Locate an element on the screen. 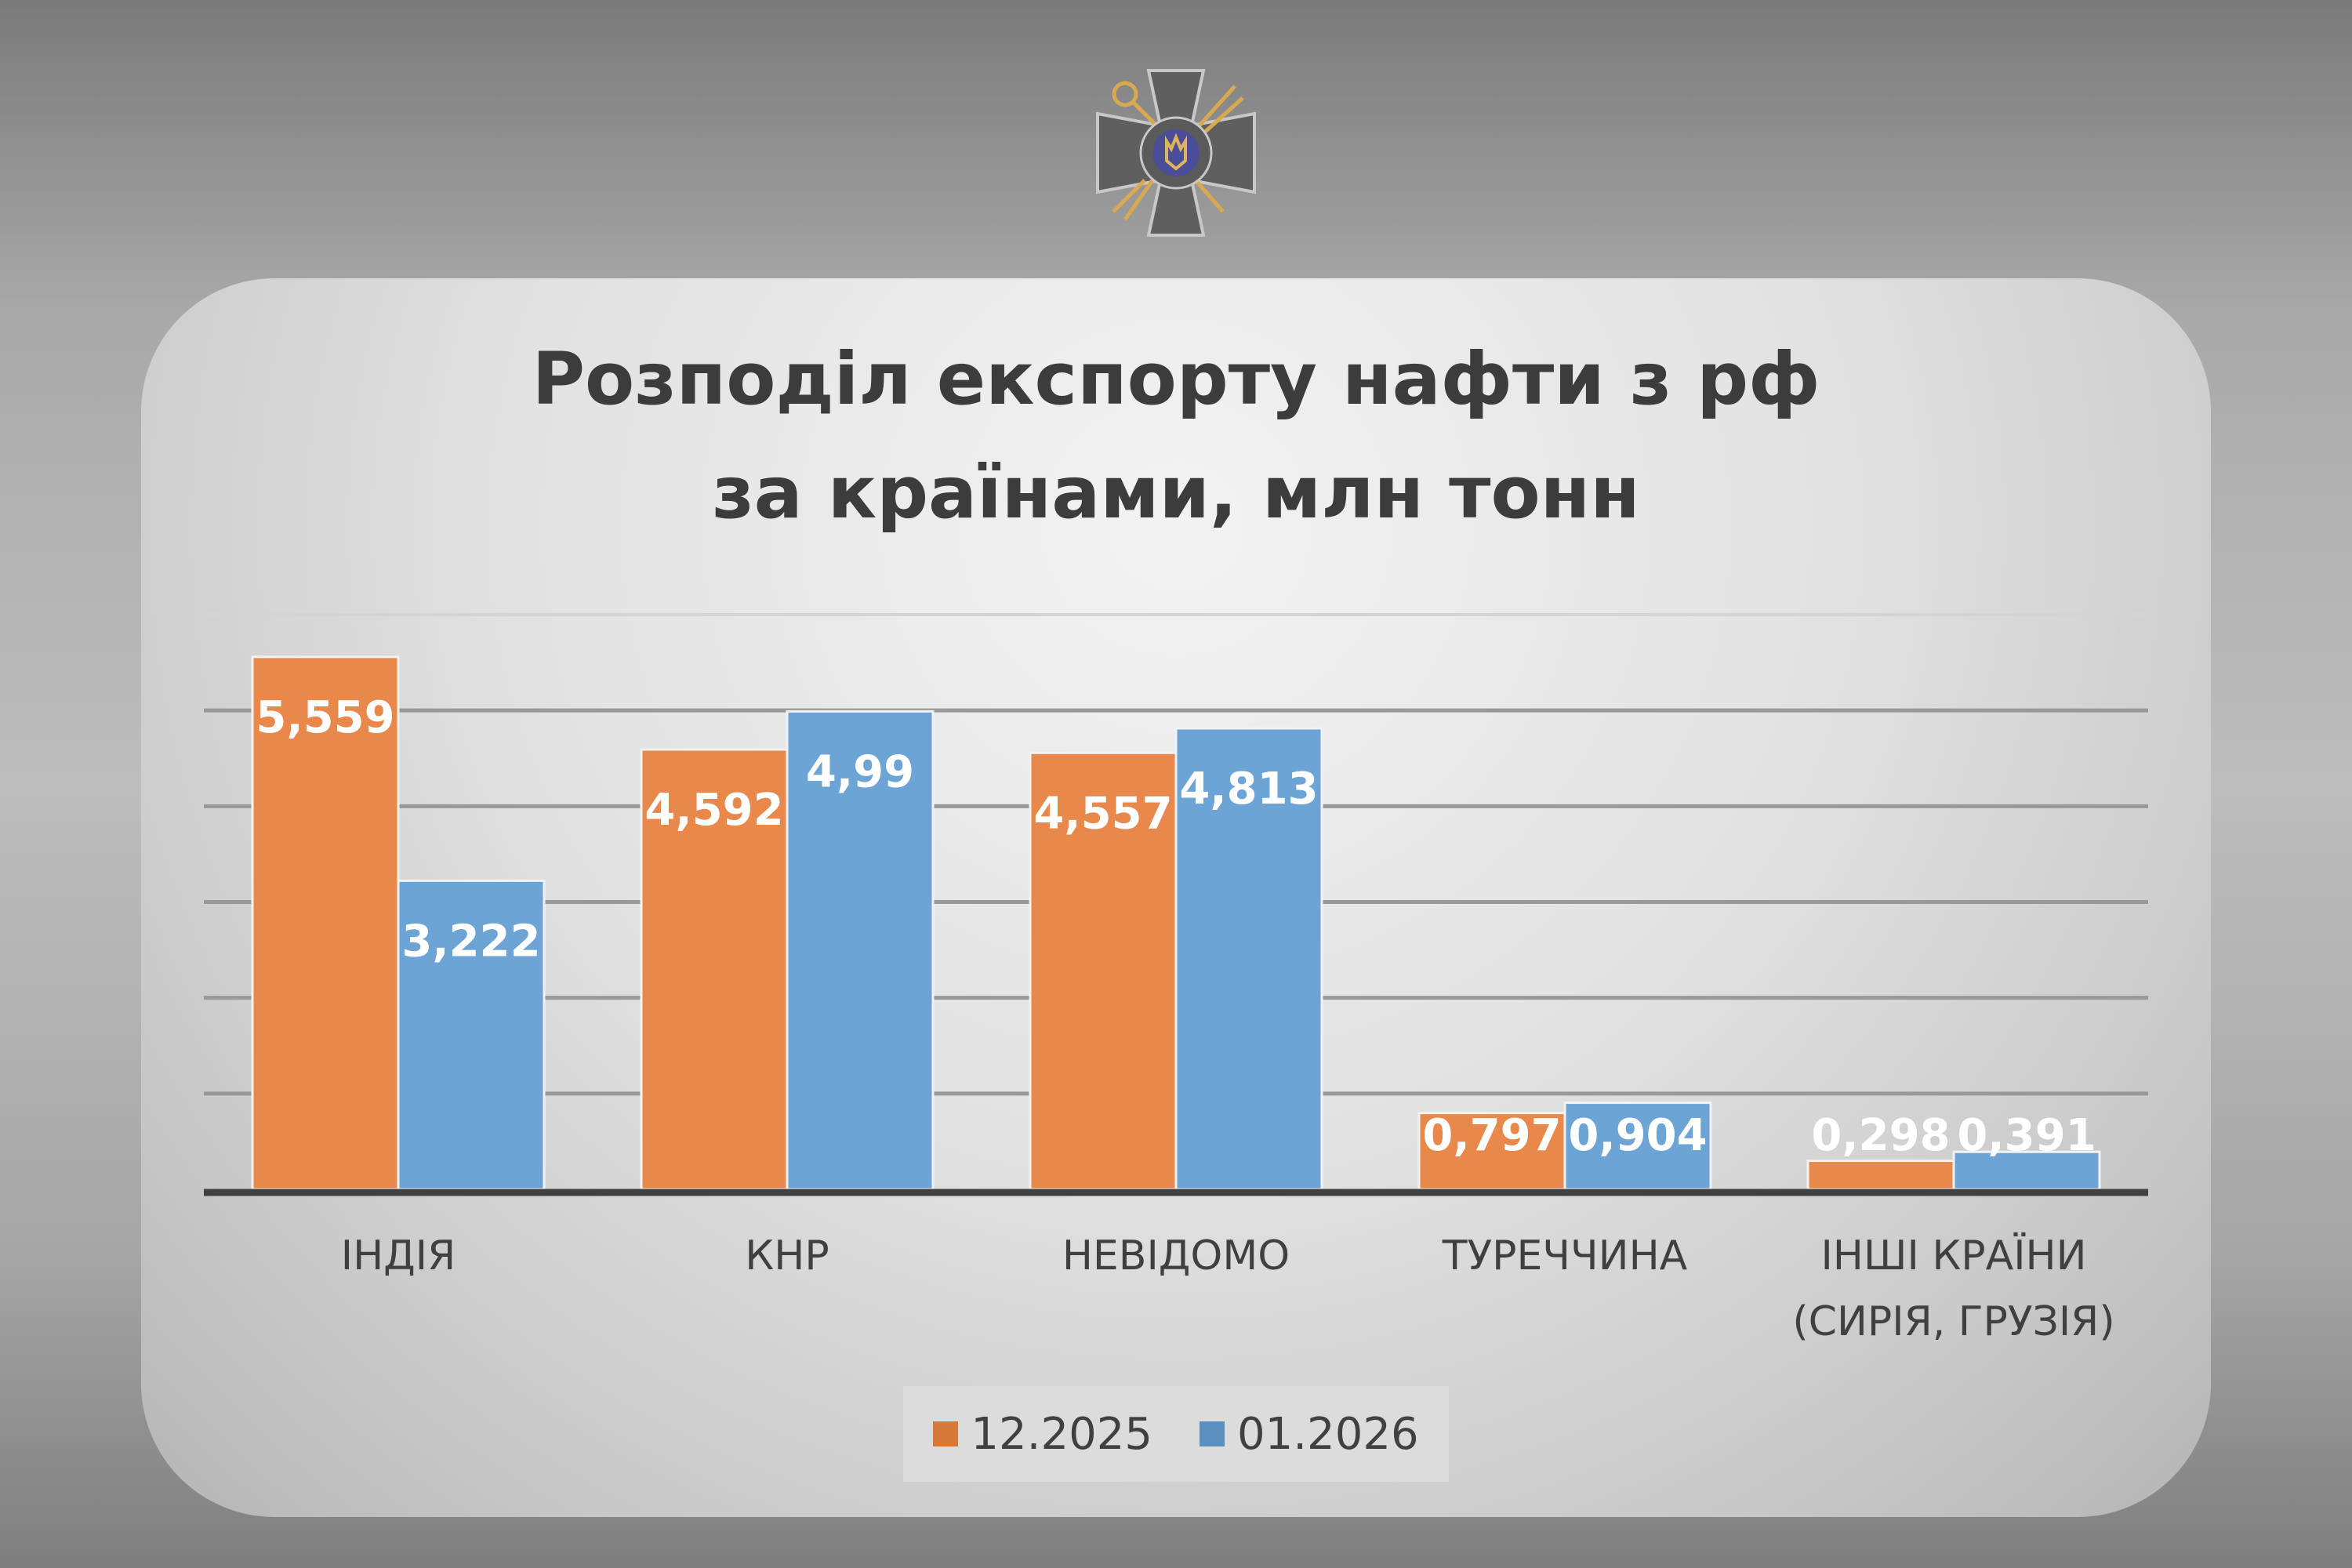  legend-label: 01.2026 is located at coordinates (1328, 1434).